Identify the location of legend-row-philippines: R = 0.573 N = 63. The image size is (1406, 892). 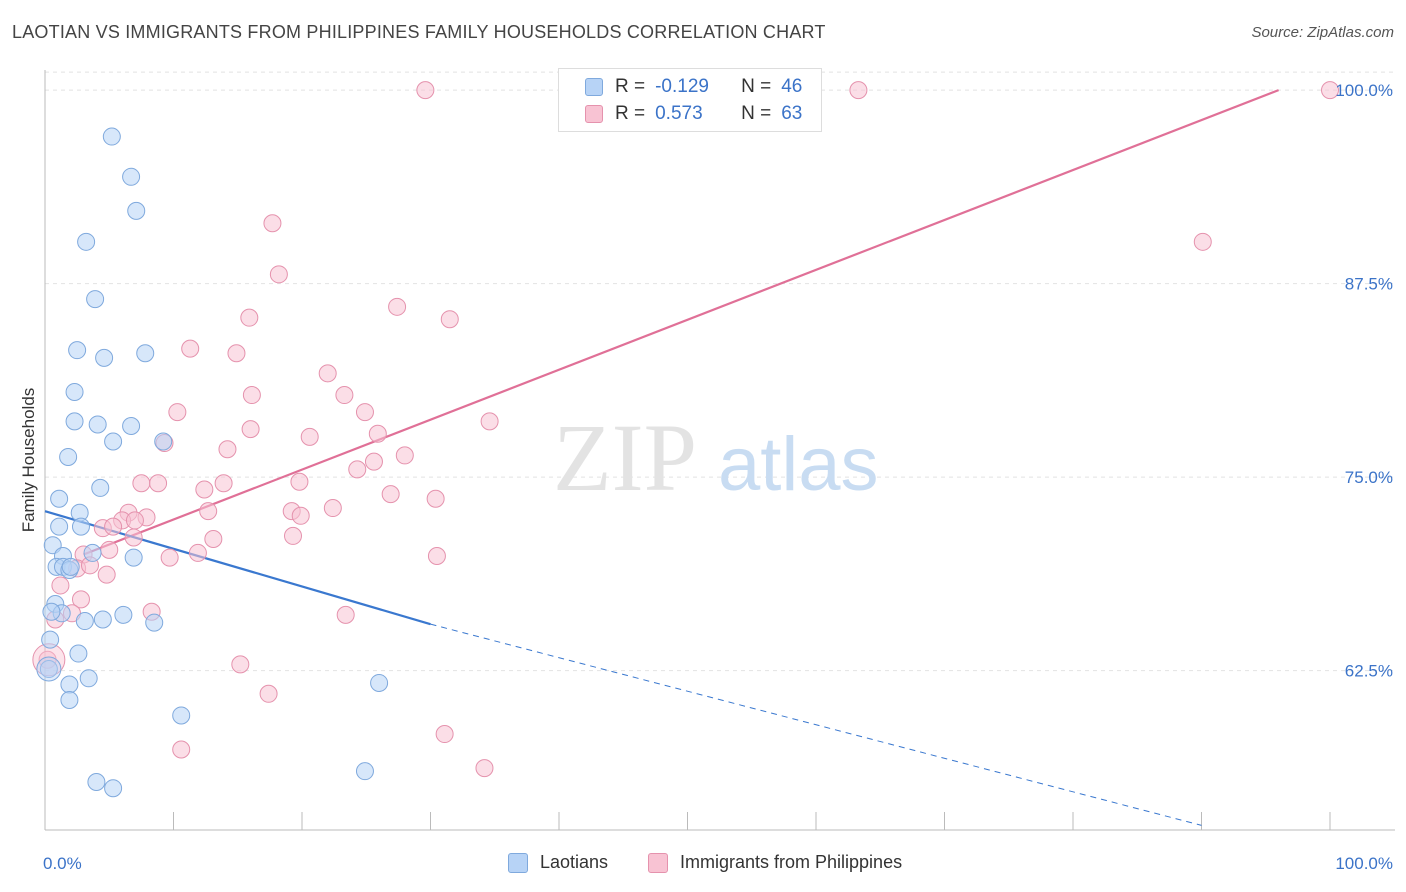
(693, 114).